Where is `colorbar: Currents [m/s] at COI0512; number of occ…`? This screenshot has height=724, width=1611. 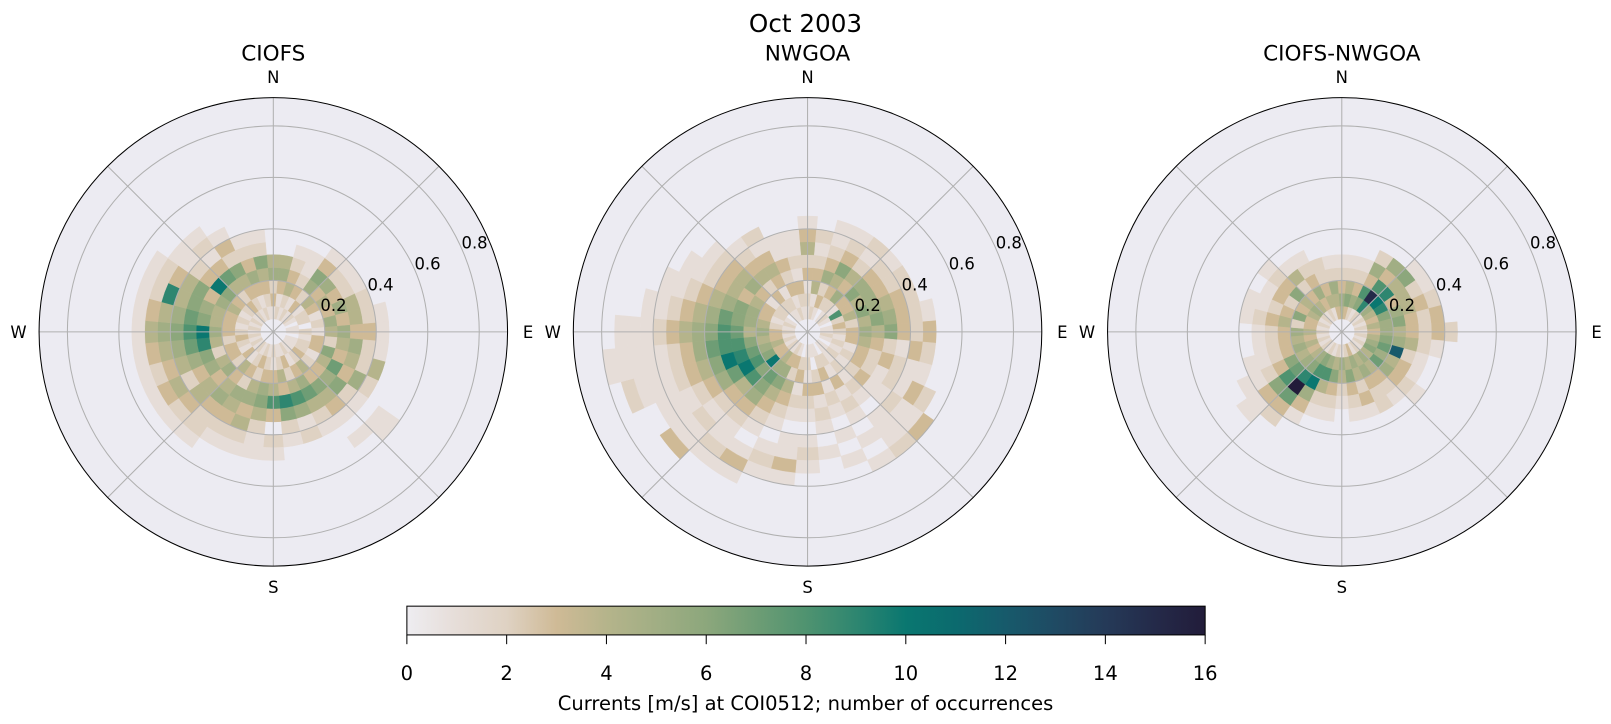 colorbar: Currents [m/s] at COI0512; number of occ… is located at coordinates (809, 660).